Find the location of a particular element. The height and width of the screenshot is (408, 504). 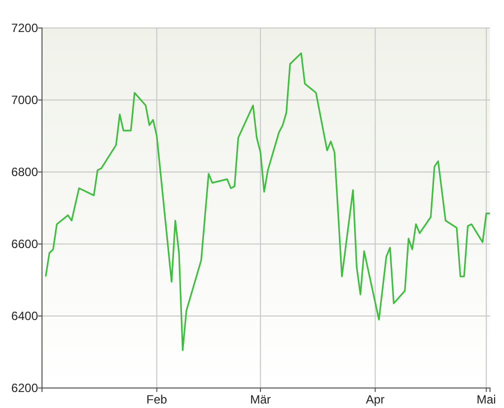

x-tick-label: Feb is located at coordinates (157, 399).